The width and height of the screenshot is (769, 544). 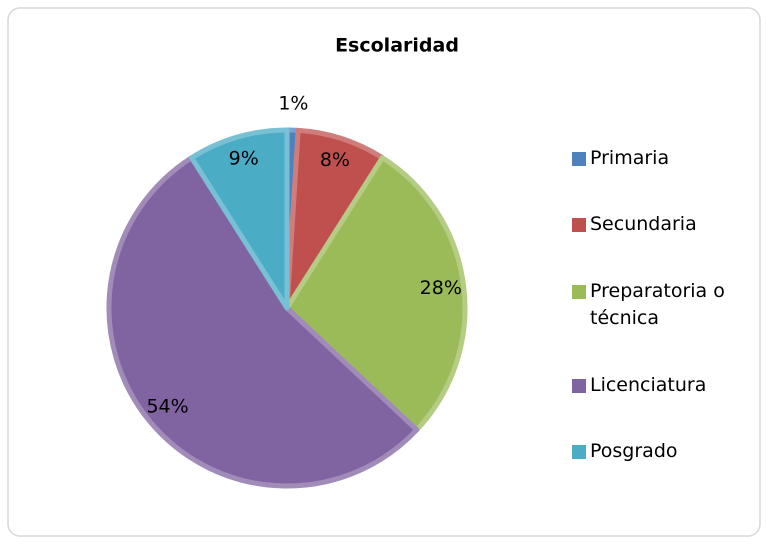 I want to click on data-label: 54%, so click(x=167, y=406).